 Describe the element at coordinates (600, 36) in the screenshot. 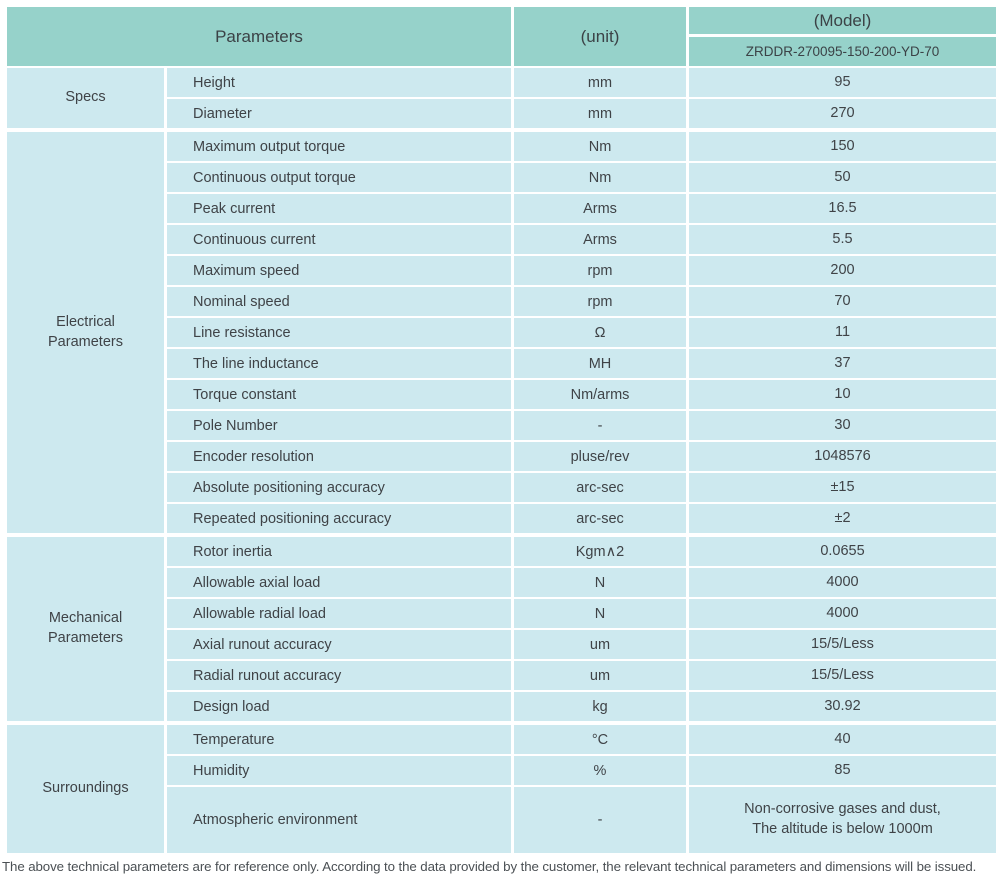

I see `header-unit: (unit)` at that location.